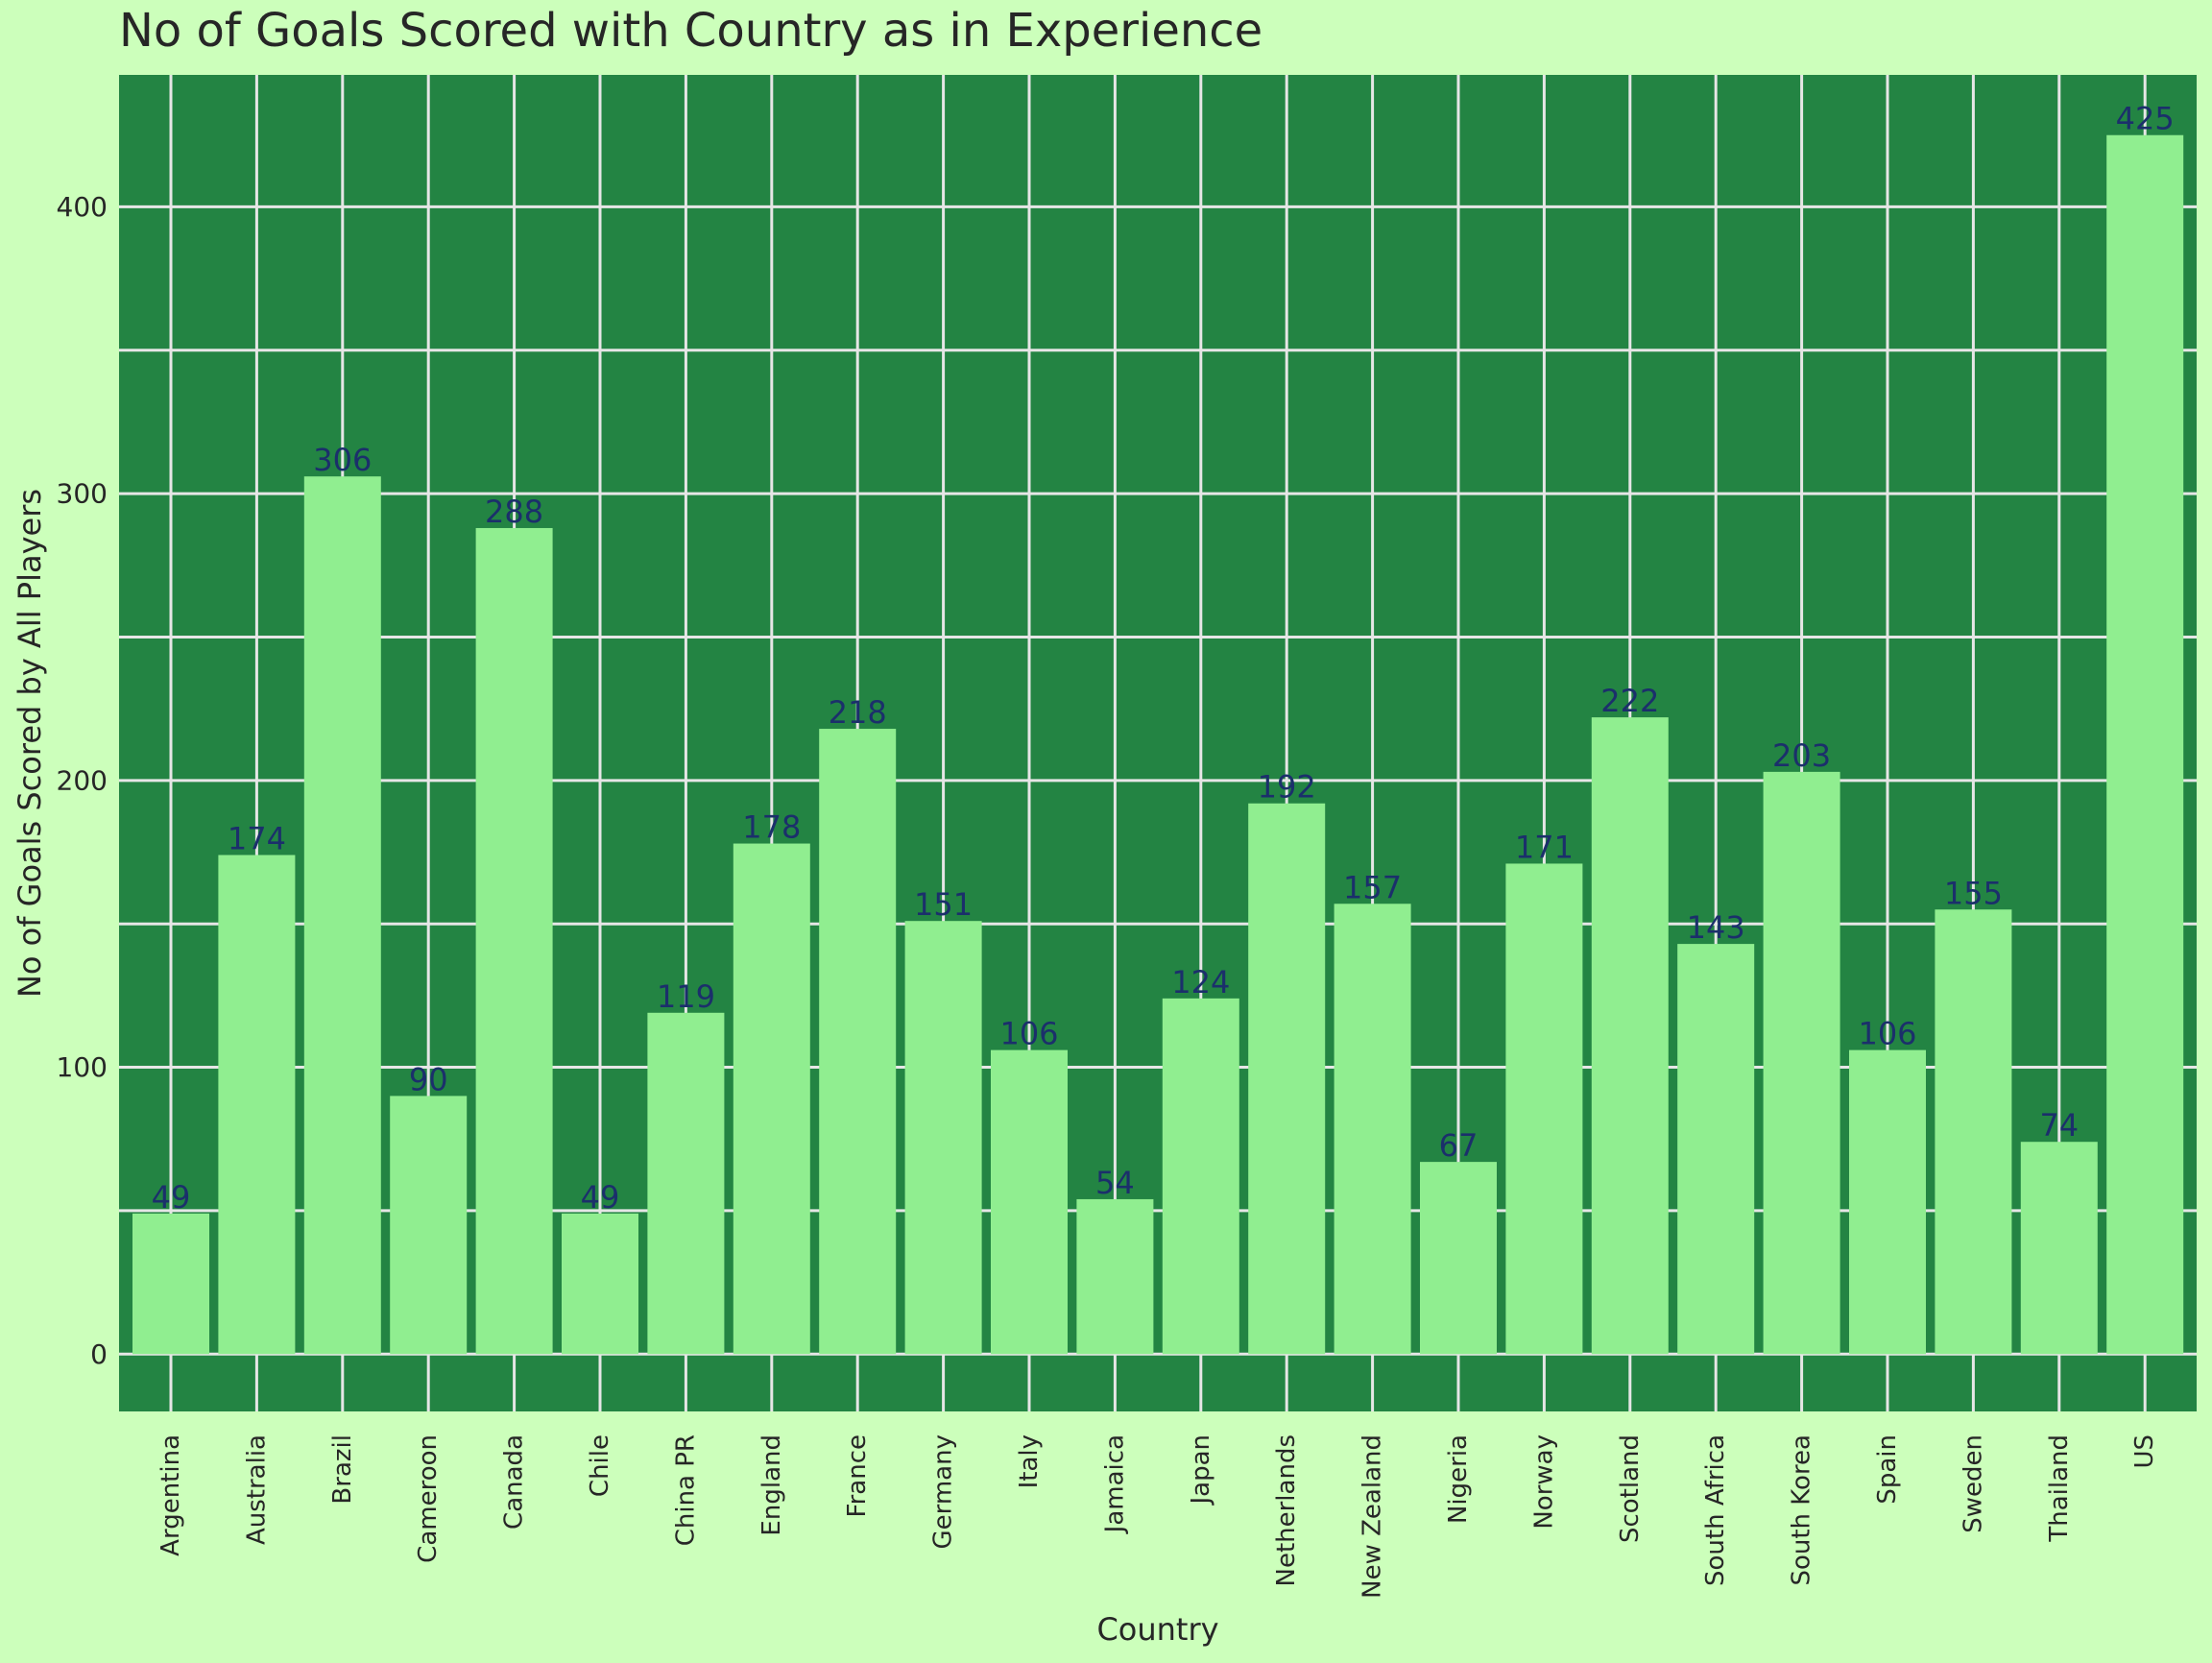 The width and height of the screenshot is (2212, 1663). I want to click on bar-value-label: 74, so click(2059, 1126).